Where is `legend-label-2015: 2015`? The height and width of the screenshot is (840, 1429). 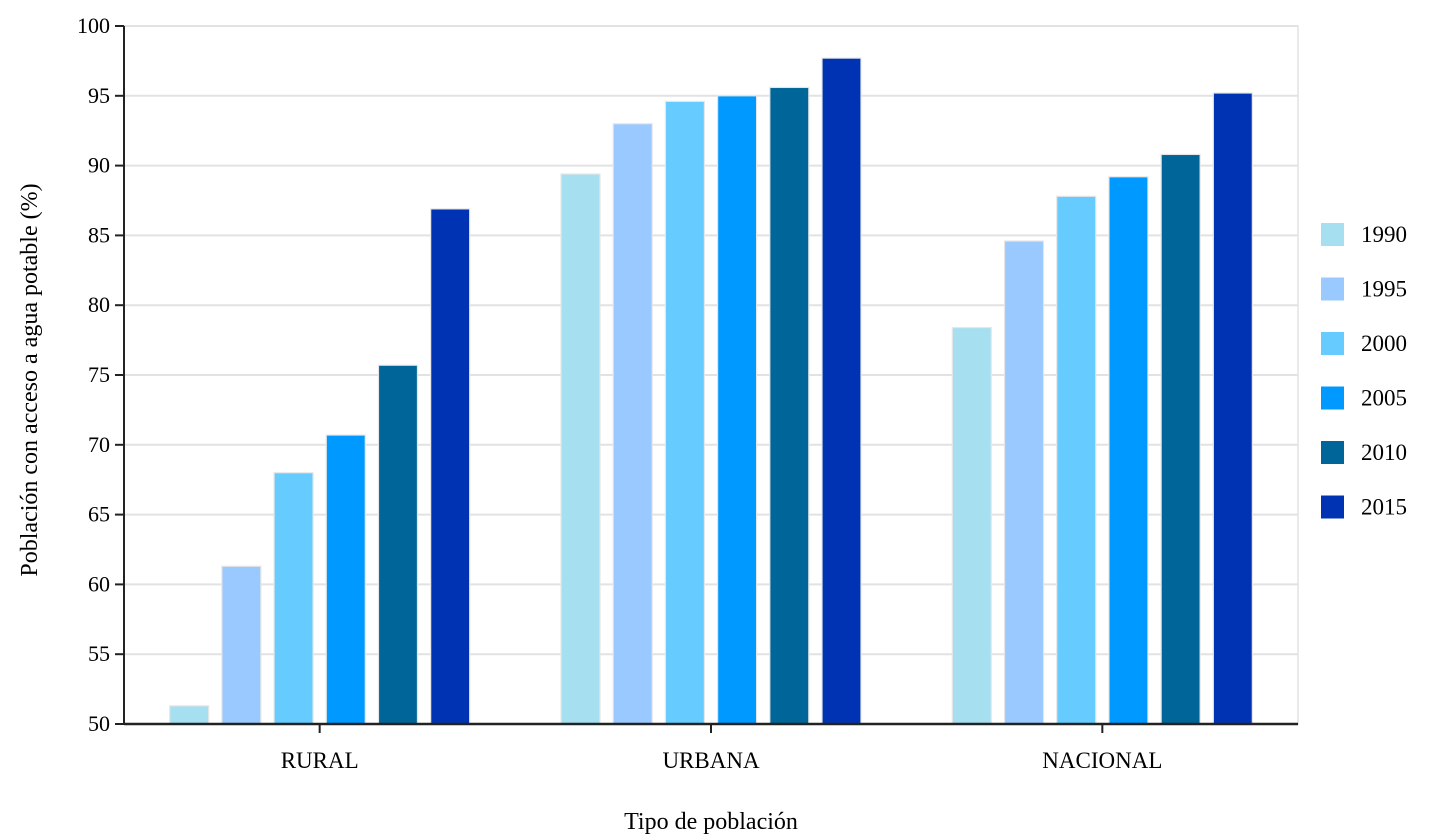
legend-label-2015: 2015 is located at coordinates (1384, 507).